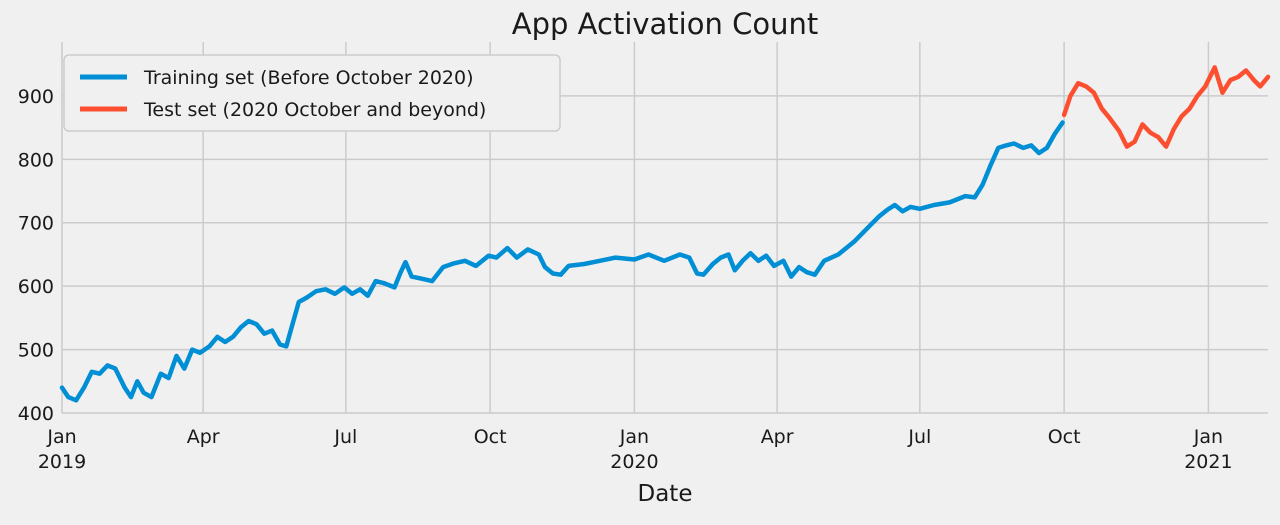  What do you see at coordinates (634, 462) in the screenshot?
I see `x-tick-year-label: 2020` at bounding box center [634, 462].